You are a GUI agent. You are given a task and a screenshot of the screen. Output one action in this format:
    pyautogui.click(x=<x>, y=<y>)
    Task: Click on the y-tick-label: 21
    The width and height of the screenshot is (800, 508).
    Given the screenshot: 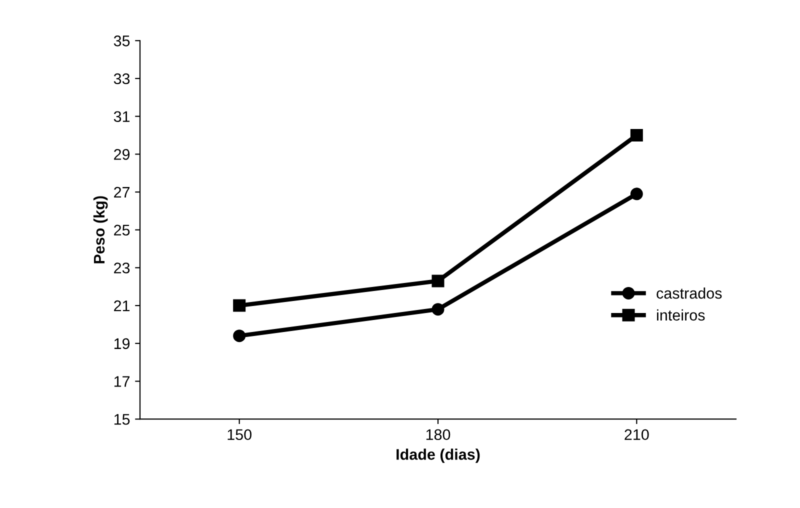 What is the action you would take?
    pyautogui.click(x=122, y=306)
    